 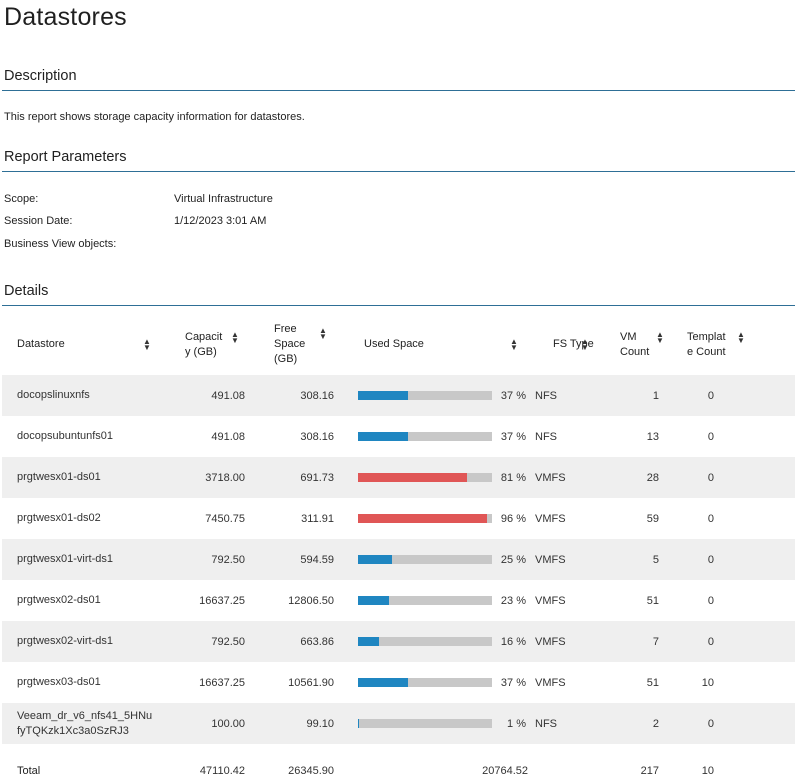 I want to click on column-header-label-line: e Count, so click(x=706, y=351).